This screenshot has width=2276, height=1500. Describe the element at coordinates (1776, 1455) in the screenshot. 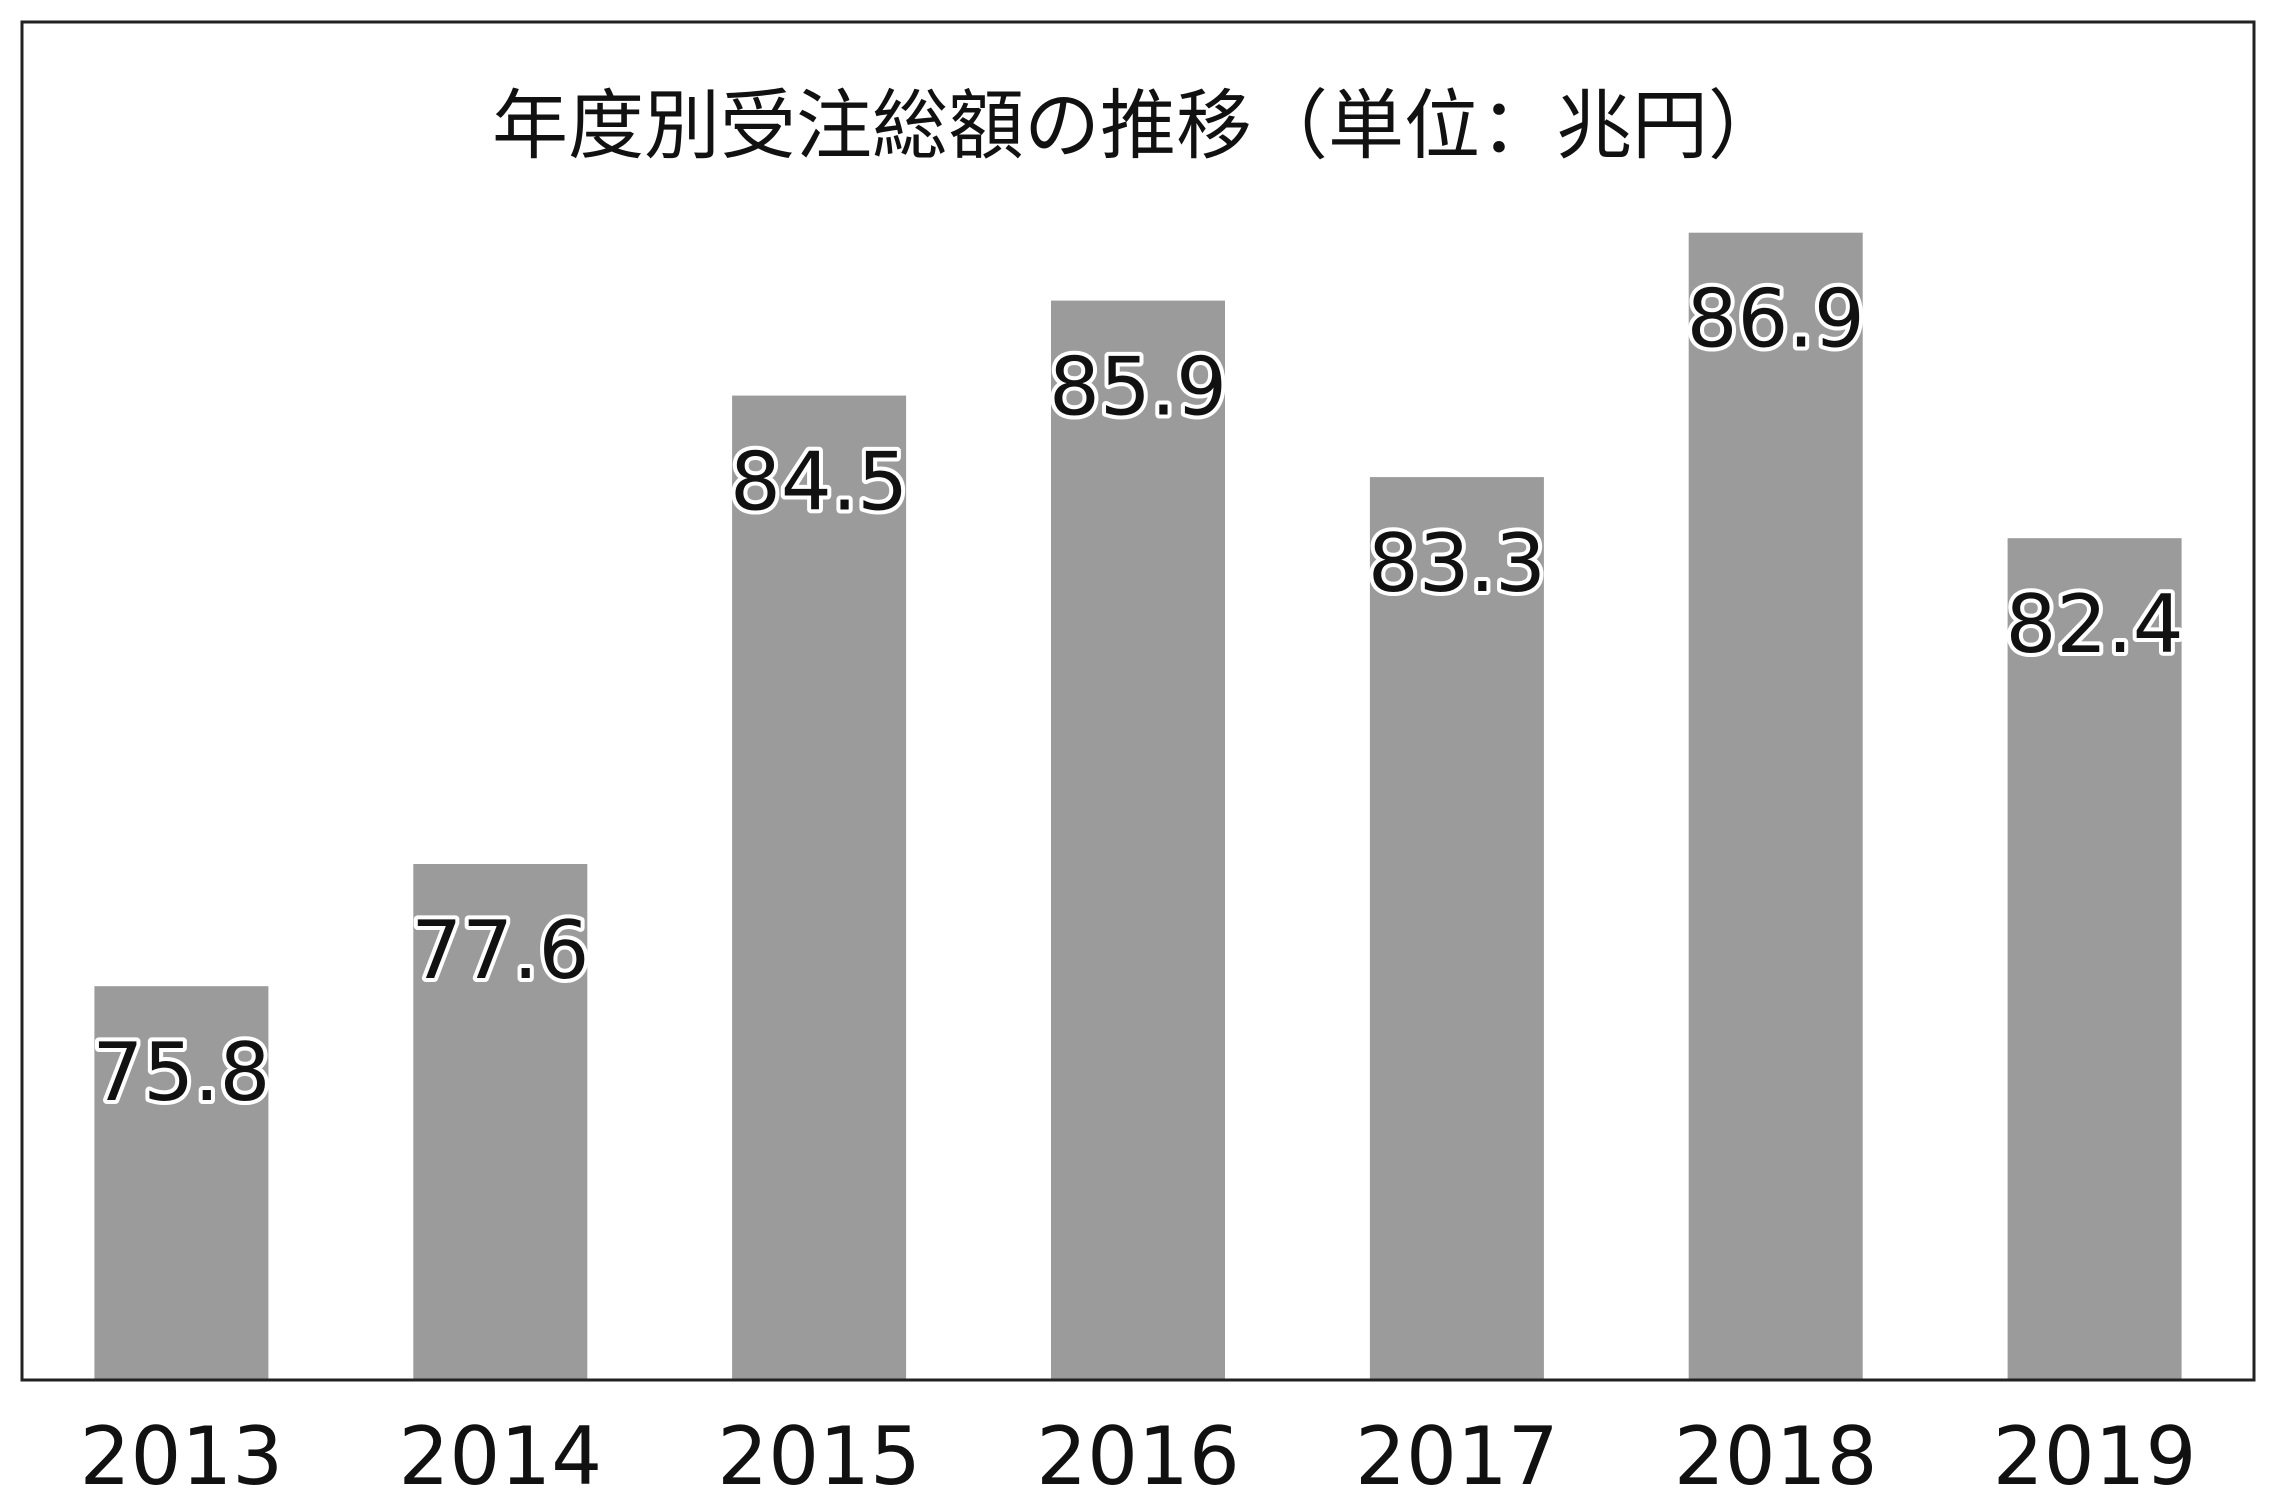

I see `x-tick-label-2018: 2018` at that location.